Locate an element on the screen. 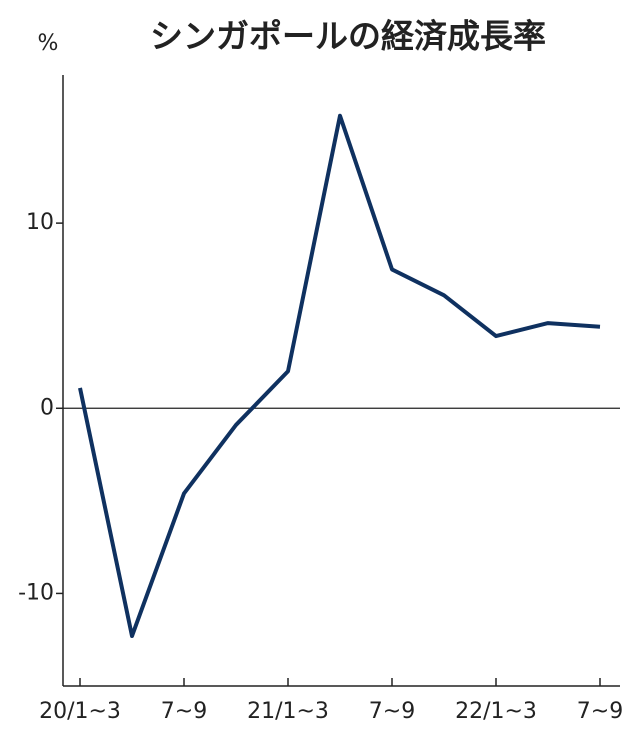 The width and height of the screenshot is (638, 740). x-tick-label: 22/1~3 is located at coordinates (496, 711).